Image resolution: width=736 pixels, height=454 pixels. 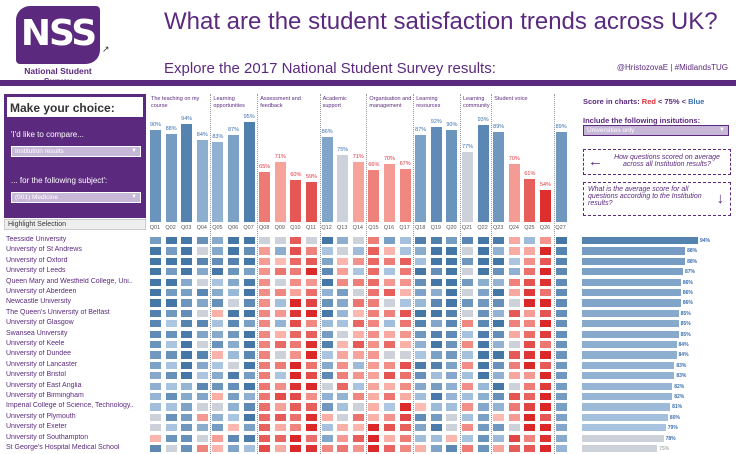 What do you see at coordinates (631, 303) in the screenshot?
I see `institution-average-bar` at bounding box center [631, 303].